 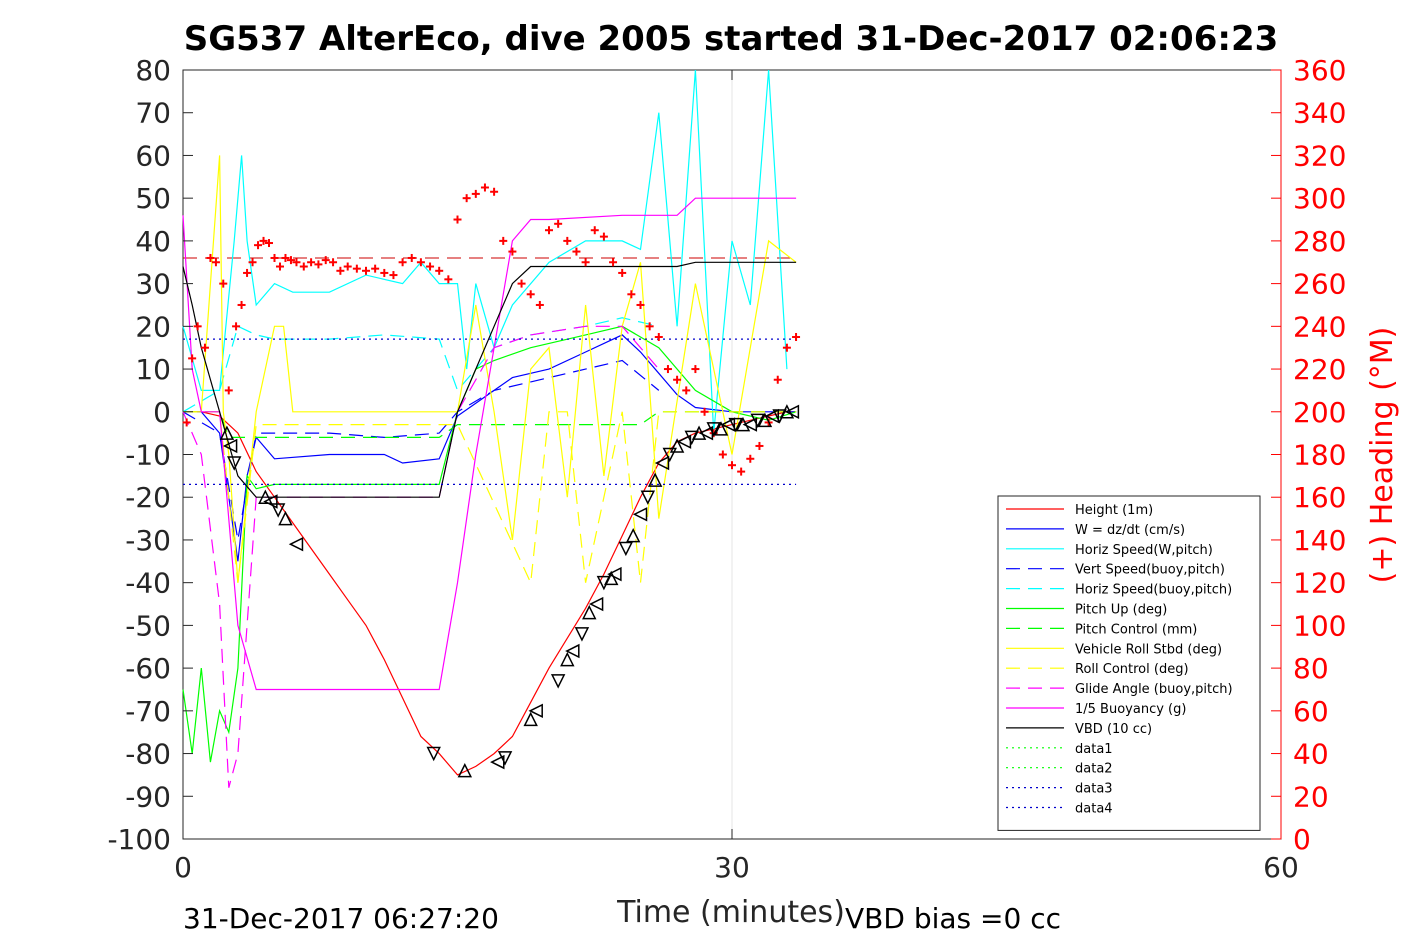 I want to click on left-tick-label: 10, so click(x=153, y=369).